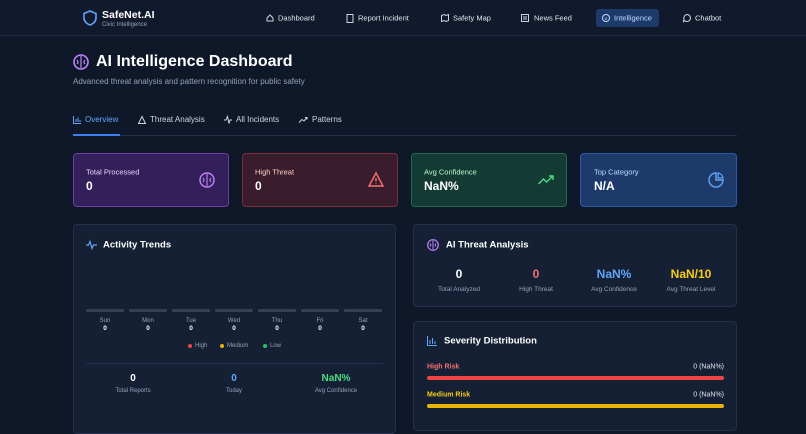 Image resolution: width=806 pixels, height=434 pixels. What do you see at coordinates (383, 18) in the screenshot?
I see `nav-item: Report Incident` at bounding box center [383, 18].